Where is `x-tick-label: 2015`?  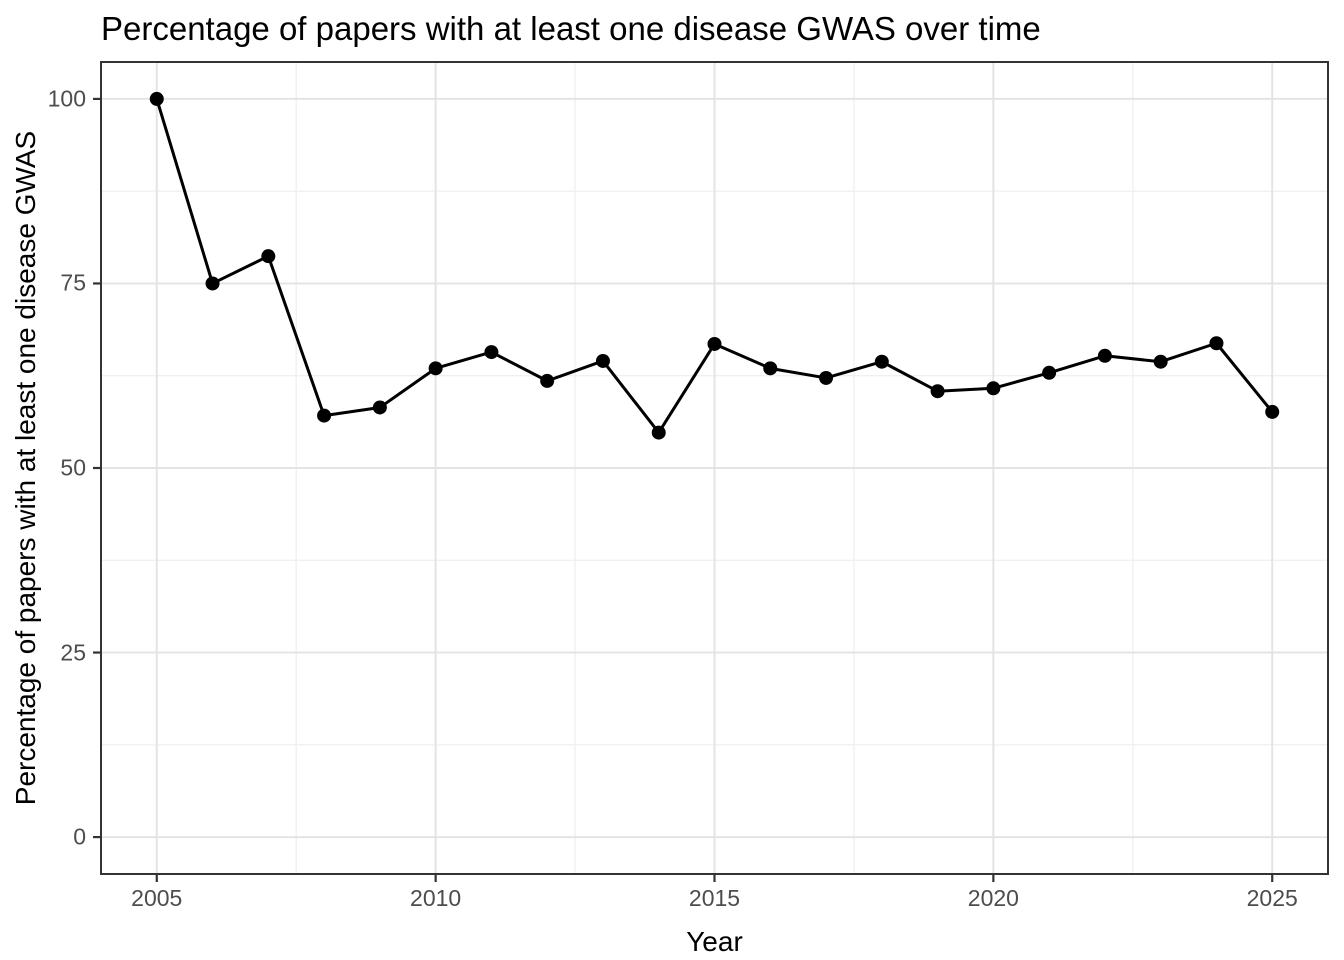 x-tick-label: 2015 is located at coordinates (714, 898).